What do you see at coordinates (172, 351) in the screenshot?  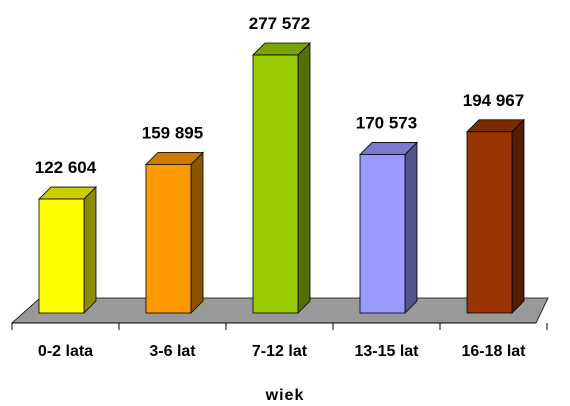 I see `category-label: 3-6 lat` at bounding box center [172, 351].